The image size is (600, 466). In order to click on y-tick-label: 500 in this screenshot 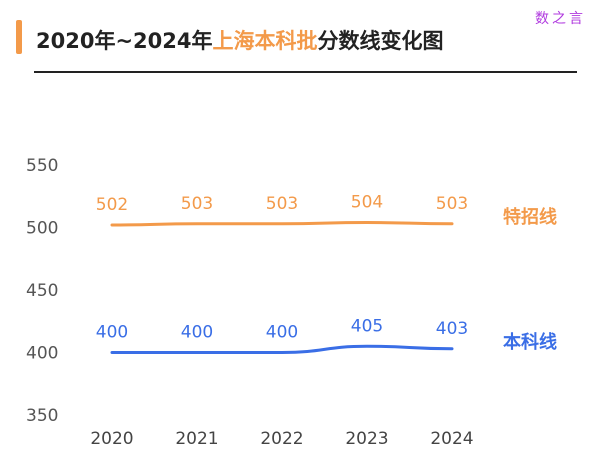, I will do `click(42, 229)`.